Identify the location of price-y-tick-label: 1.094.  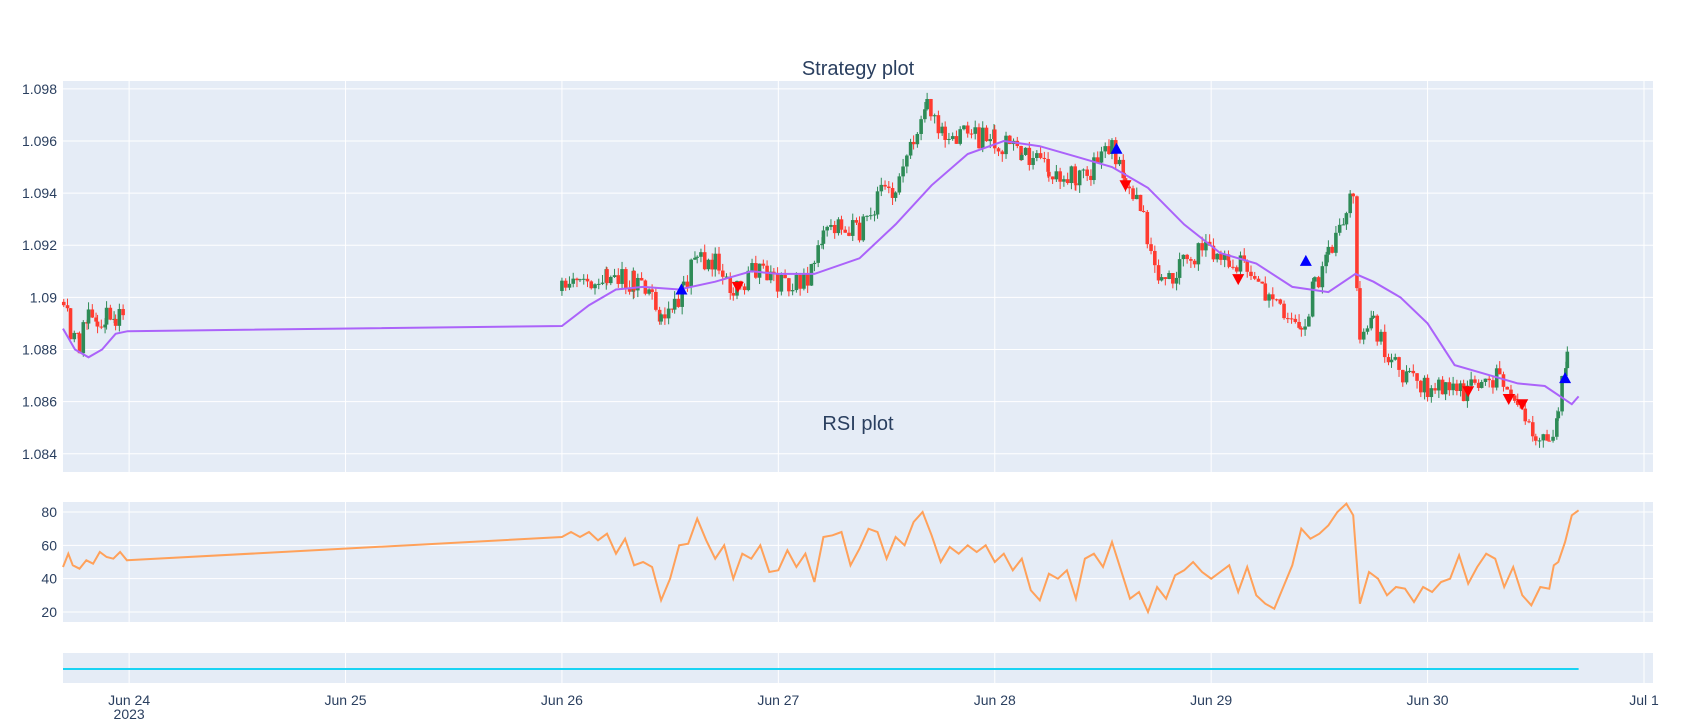
(39, 193).